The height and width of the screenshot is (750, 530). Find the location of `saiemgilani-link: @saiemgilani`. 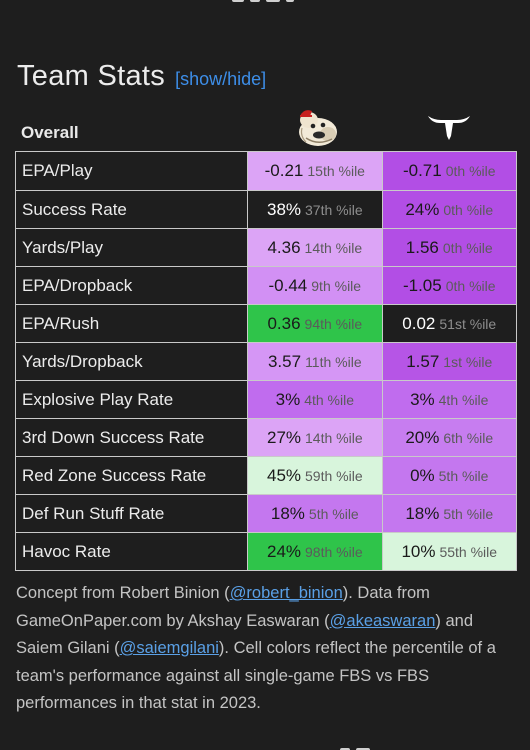

saiemgilani-link: @saiemgilani is located at coordinates (169, 648).